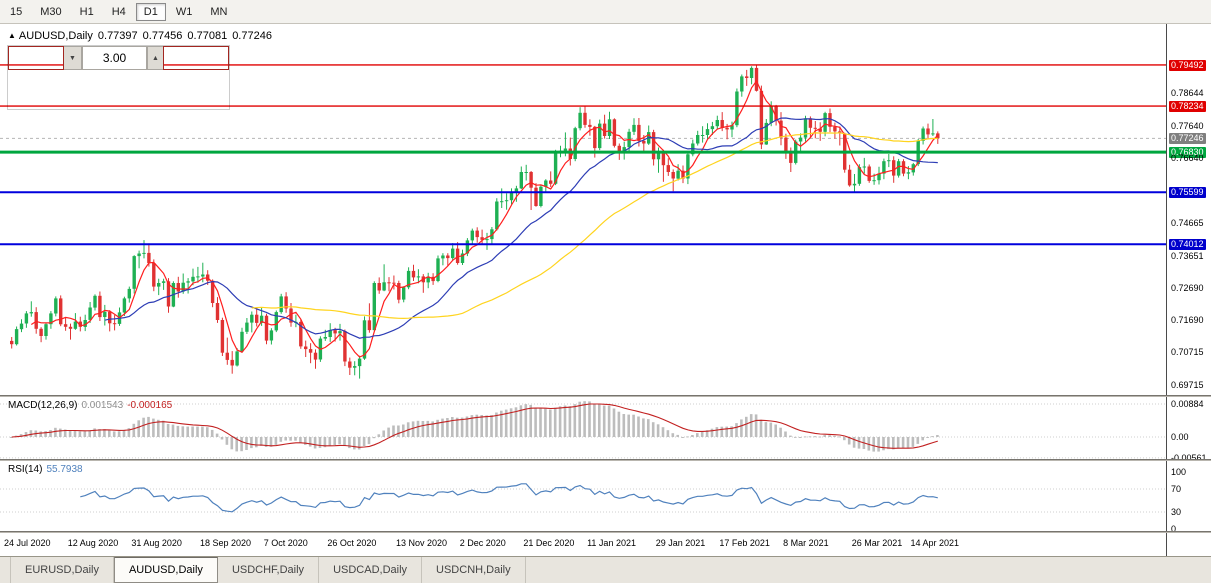  I want to click on date-axis-label: 18 Sep 2020, so click(226, 543).